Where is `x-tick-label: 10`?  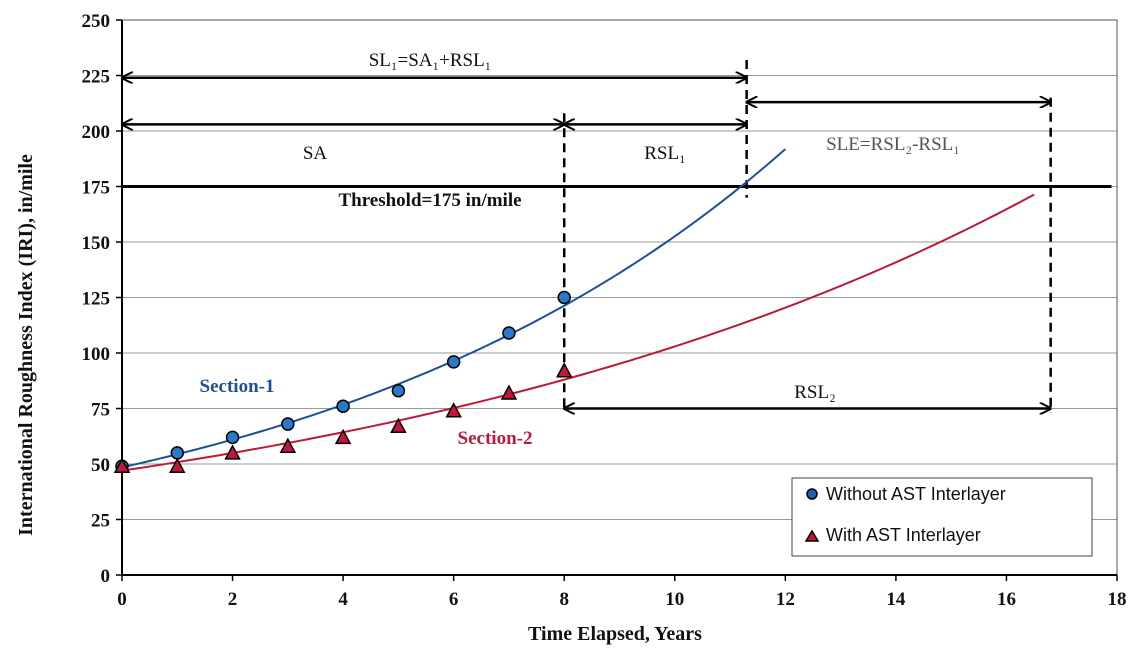
x-tick-label: 10 is located at coordinates (674, 599).